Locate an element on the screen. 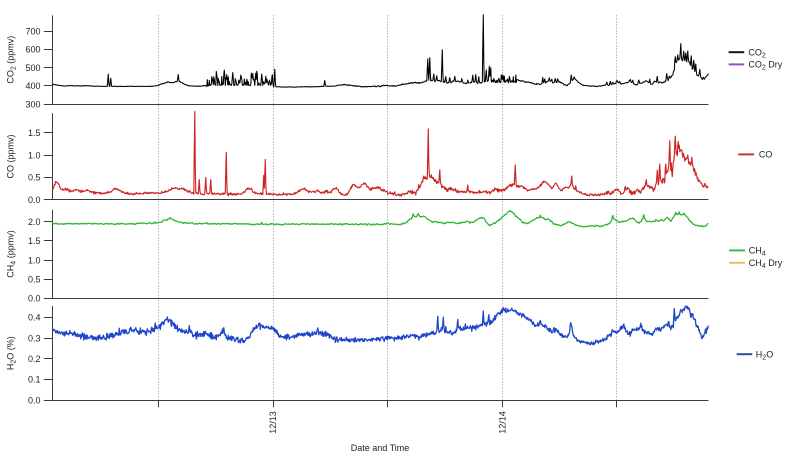 This screenshot has height=465, width=800. svg-text: Date and Time is located at coordinates (380, 448).